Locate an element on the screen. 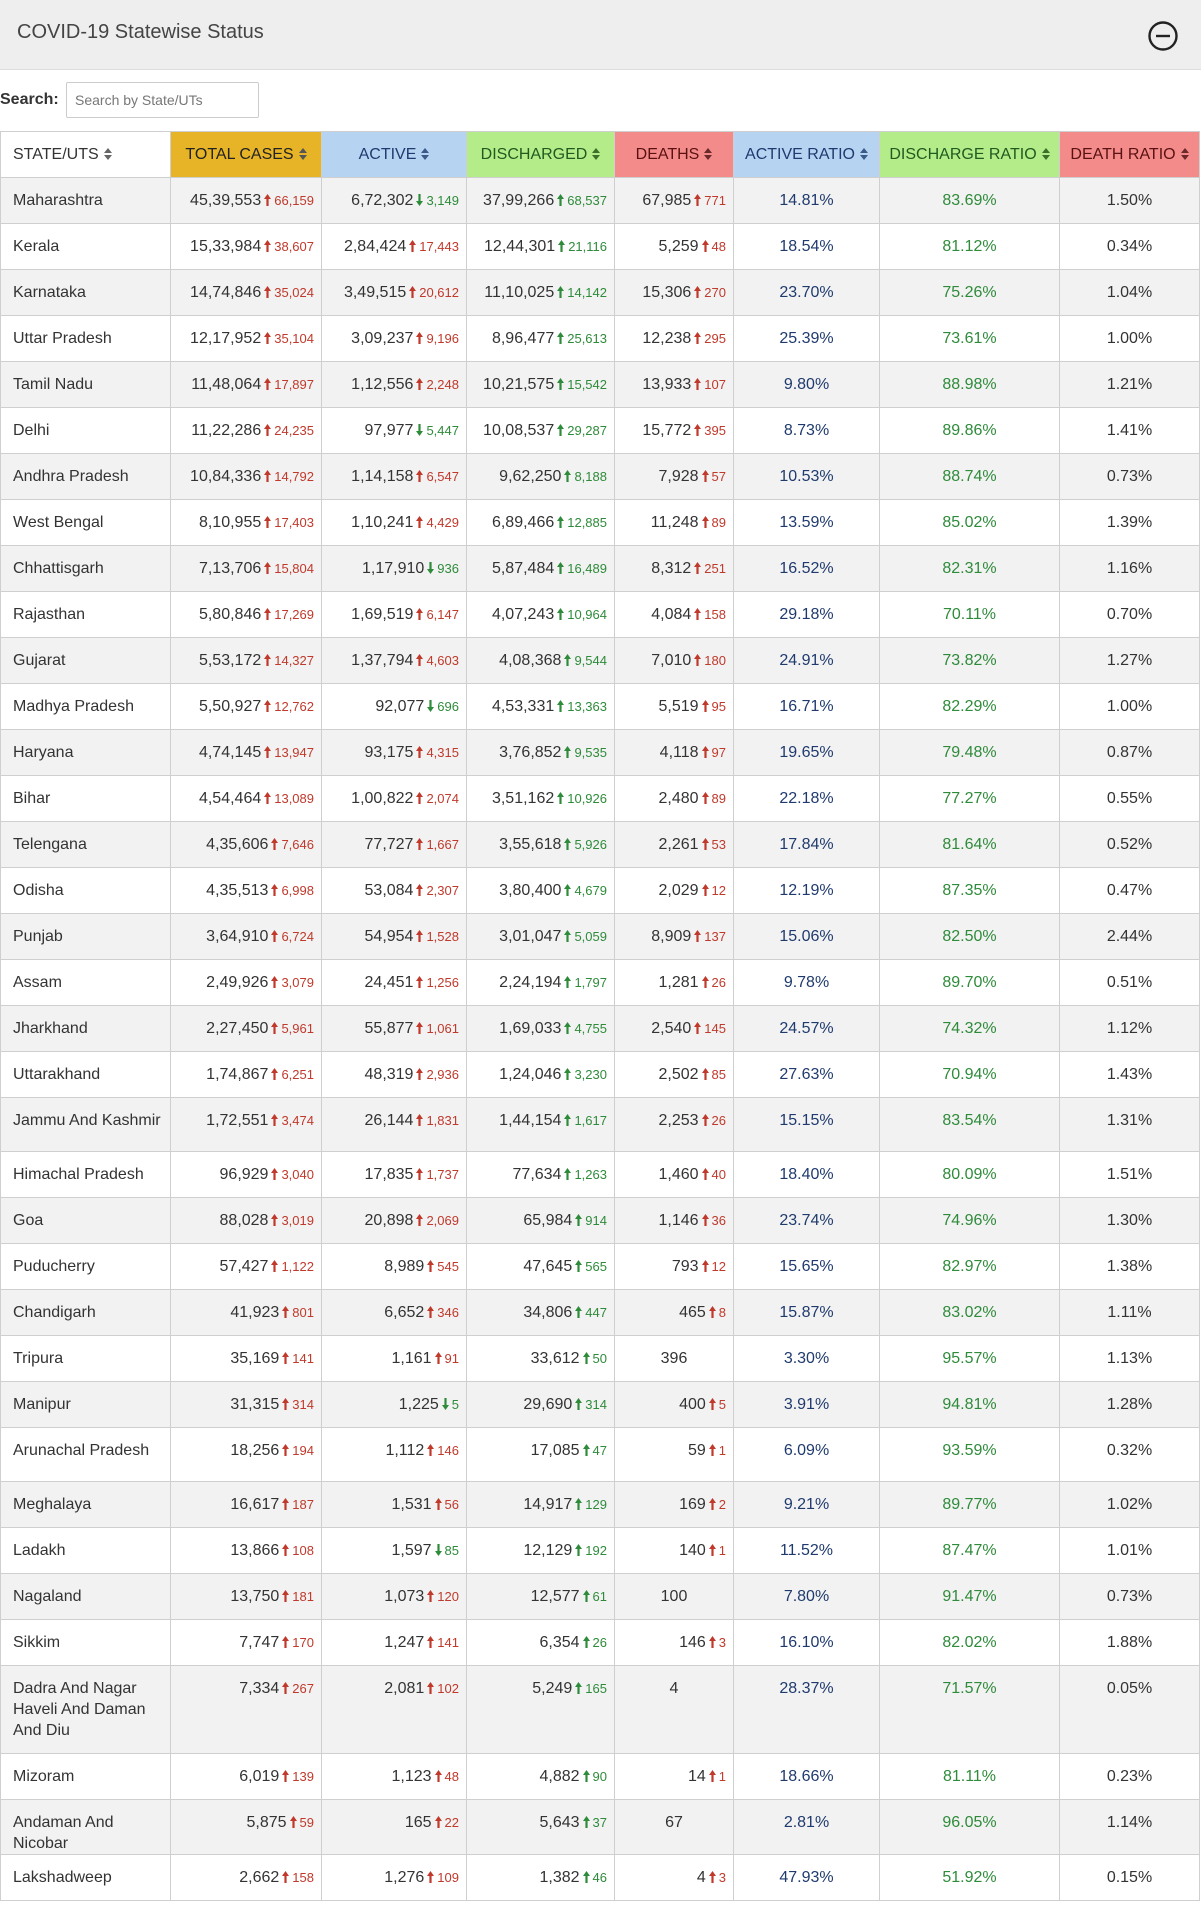  discharge-ratio-value: 73.82% is located at coordinates (969, 660).